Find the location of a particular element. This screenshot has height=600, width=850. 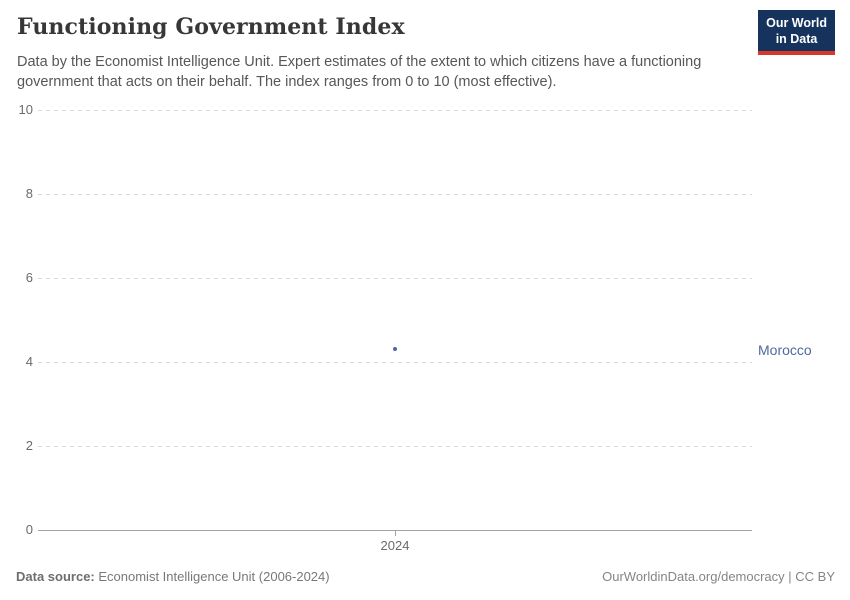

x-axis-tick is located at coordinates (395, 533).